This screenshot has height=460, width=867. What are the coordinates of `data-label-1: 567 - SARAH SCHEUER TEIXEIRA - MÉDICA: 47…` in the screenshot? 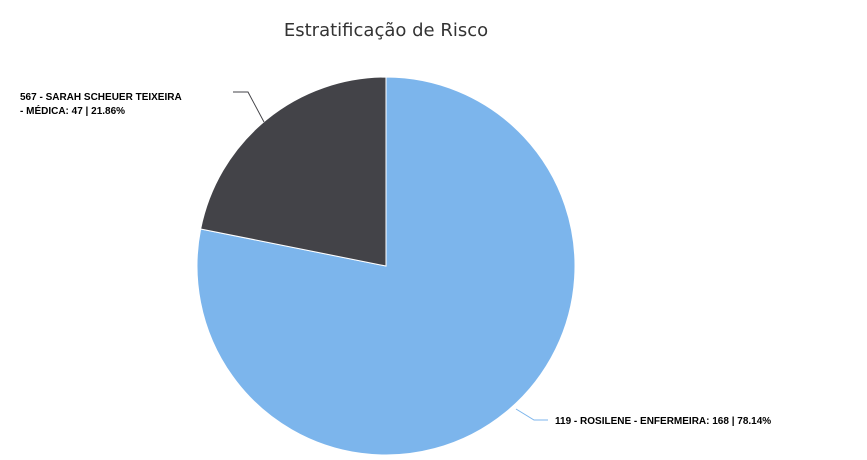 It's located at (101, 104).